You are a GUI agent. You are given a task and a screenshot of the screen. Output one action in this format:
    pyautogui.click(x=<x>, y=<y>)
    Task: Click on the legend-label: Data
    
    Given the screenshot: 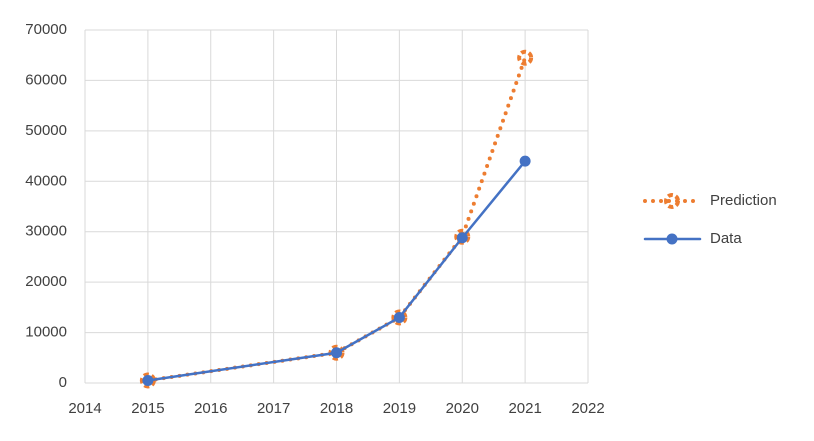 What is the action you would take?
    pyautogui.click(x=726, y=238)
    